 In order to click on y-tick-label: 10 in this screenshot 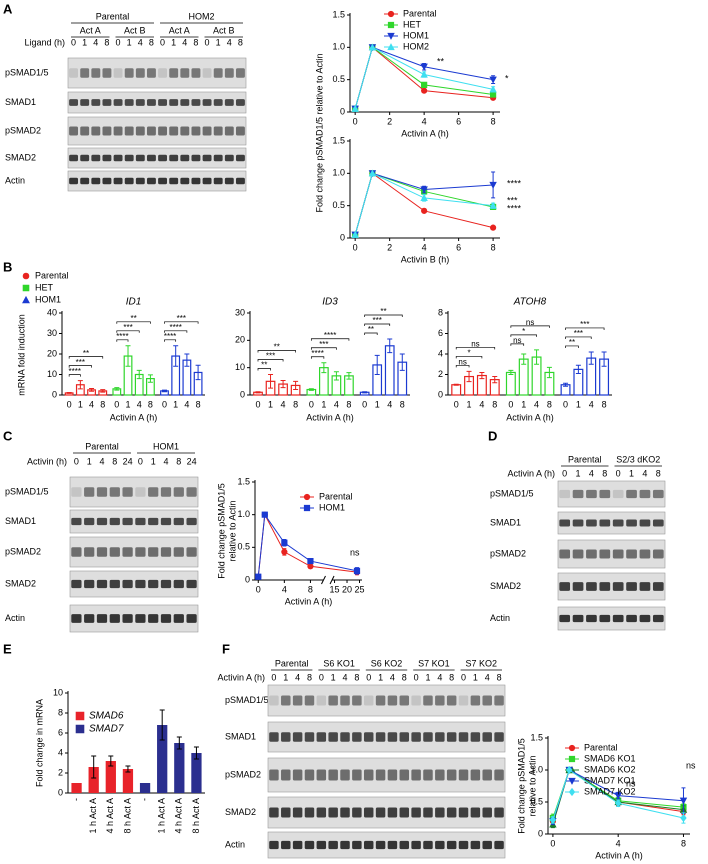, I will do `click(52, 374)`.